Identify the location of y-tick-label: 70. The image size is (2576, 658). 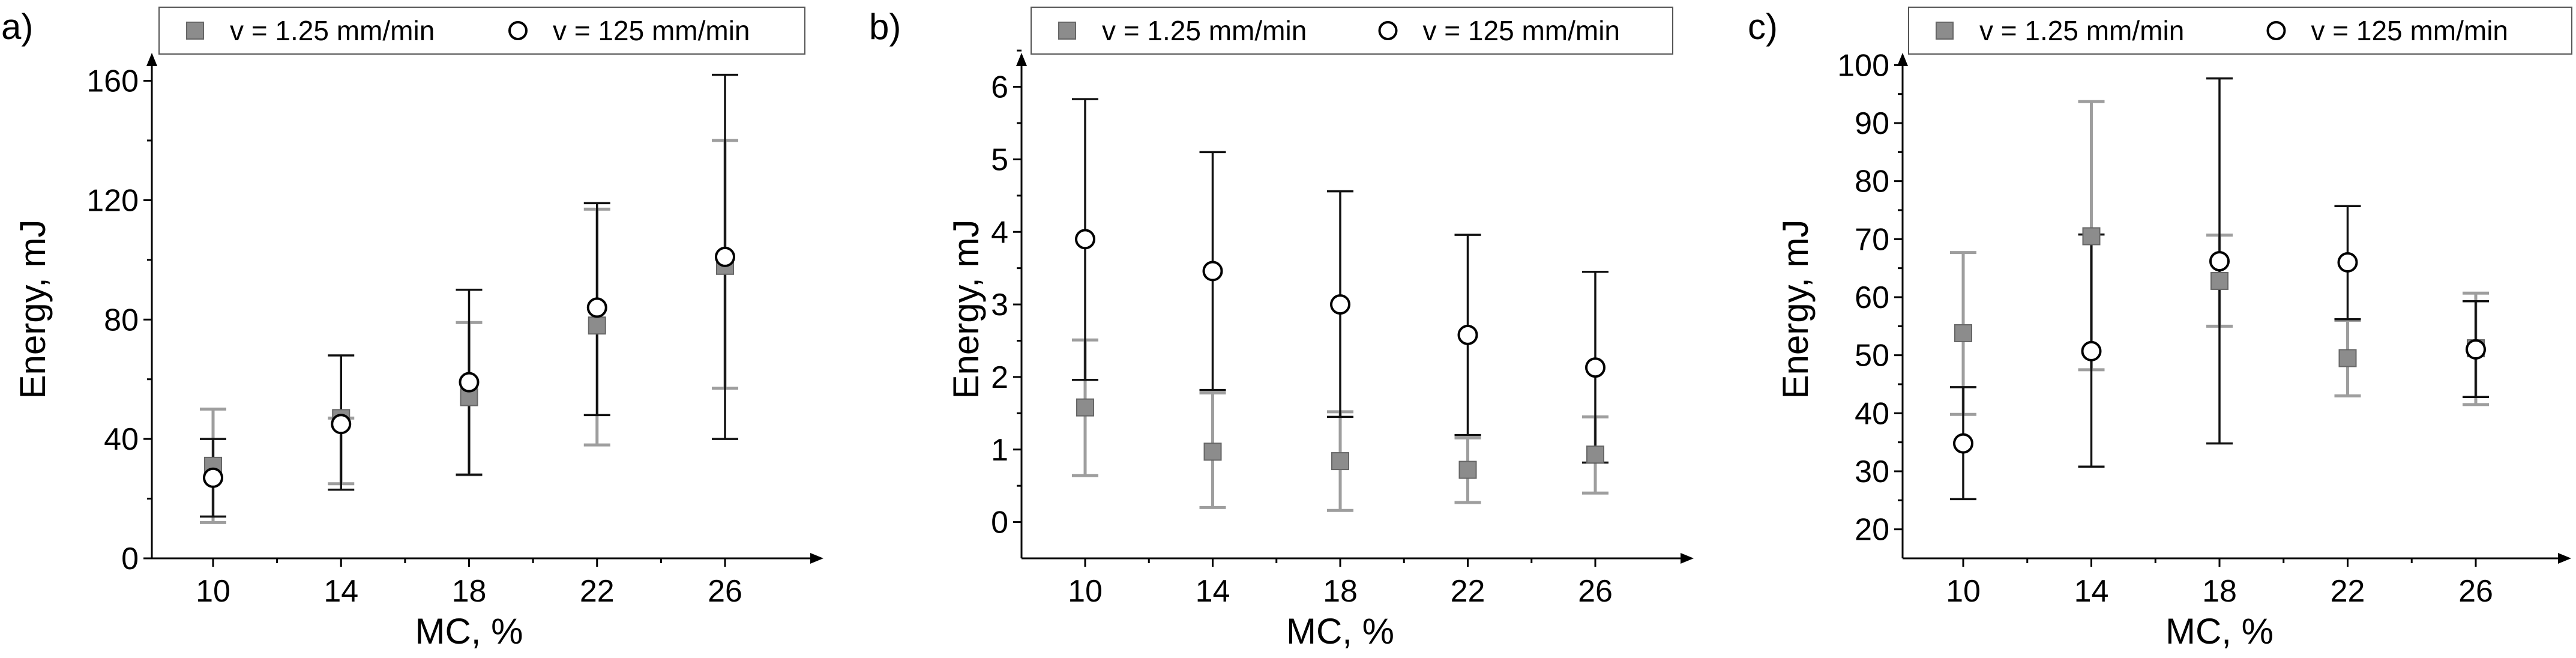
(1872, 239).